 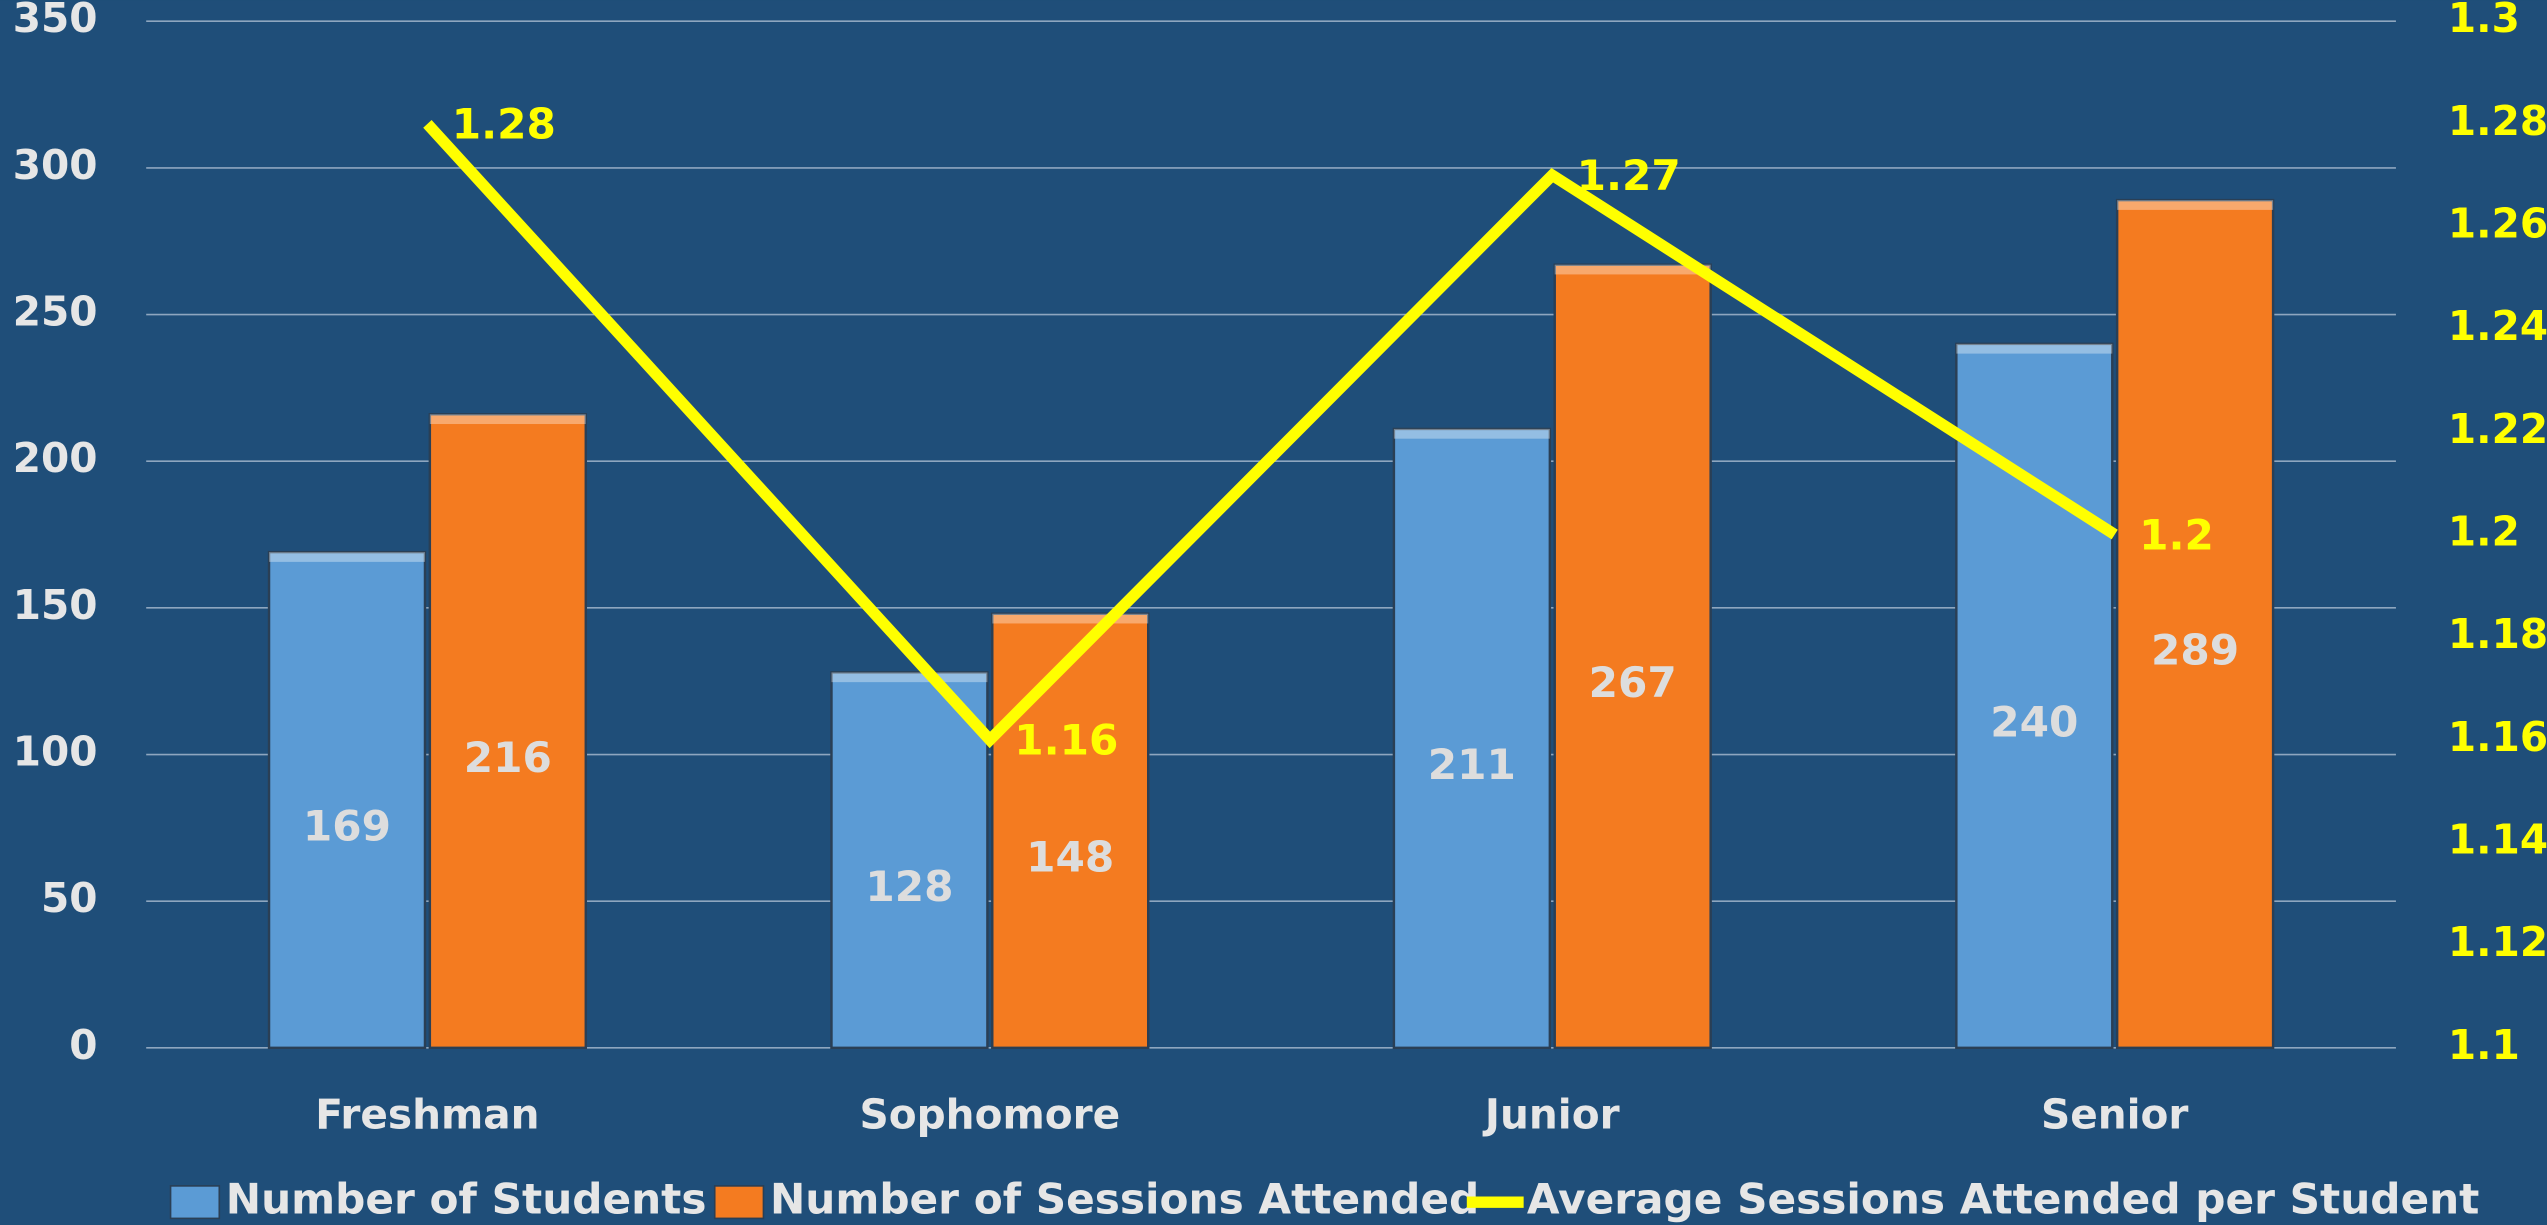 I want to click on y-tick-label: 150, so click(x=55, y=605).